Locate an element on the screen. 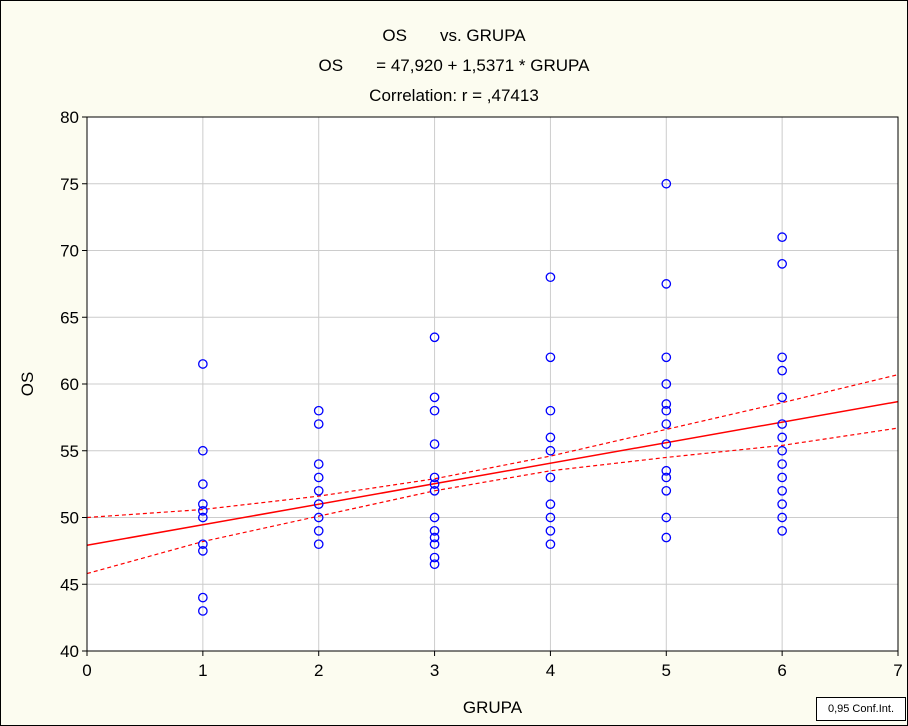 The image size is (908, 726). chart-title: OS vs. GRUPA is located at coordinates (454, 35).